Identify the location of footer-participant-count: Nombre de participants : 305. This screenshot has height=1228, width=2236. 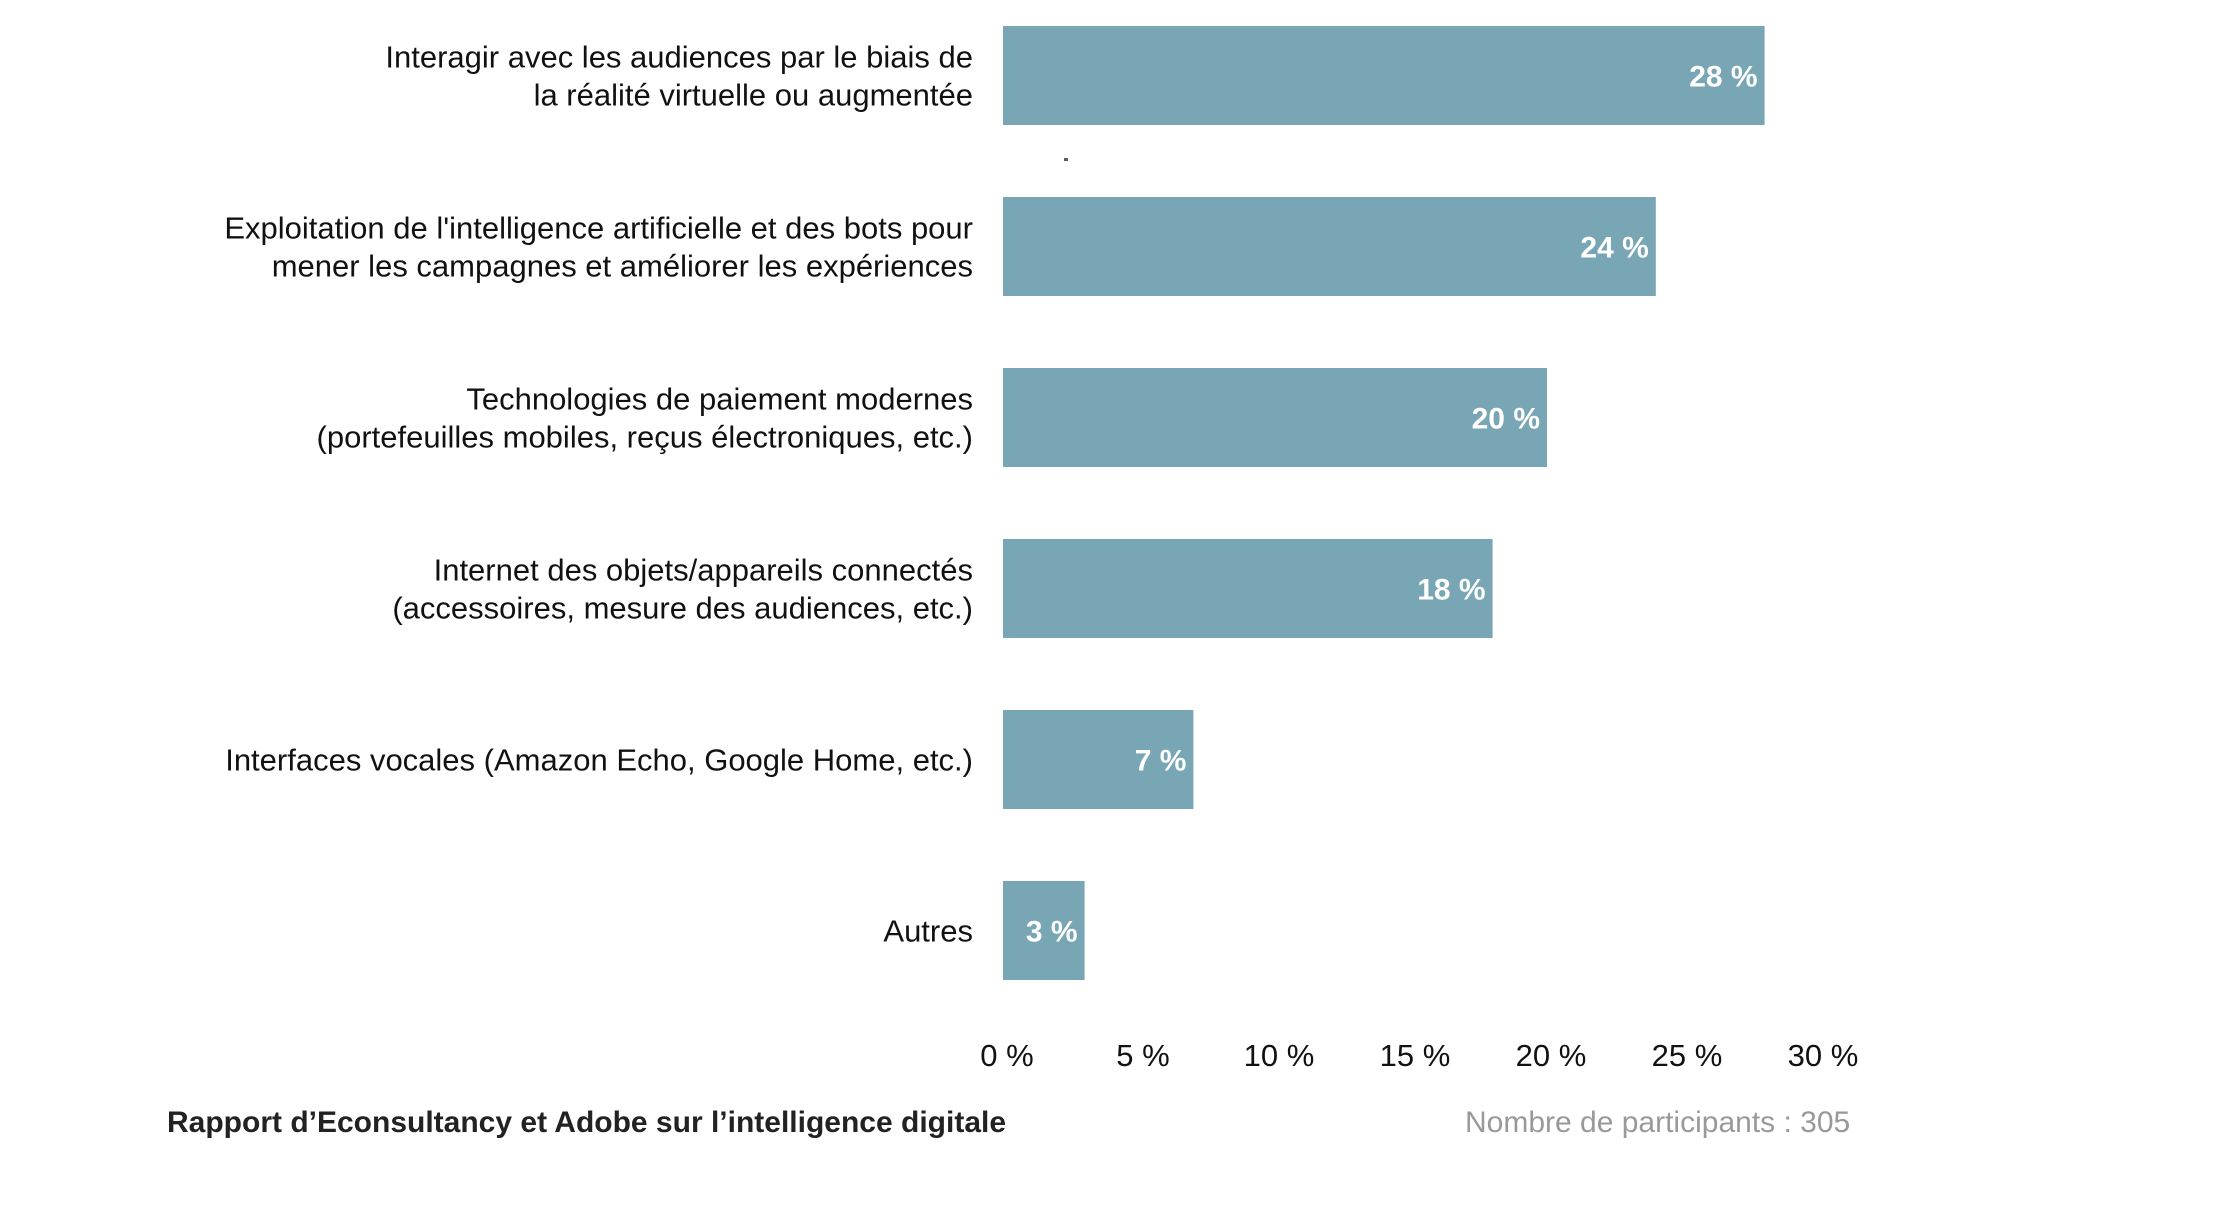
(1658, 1122).